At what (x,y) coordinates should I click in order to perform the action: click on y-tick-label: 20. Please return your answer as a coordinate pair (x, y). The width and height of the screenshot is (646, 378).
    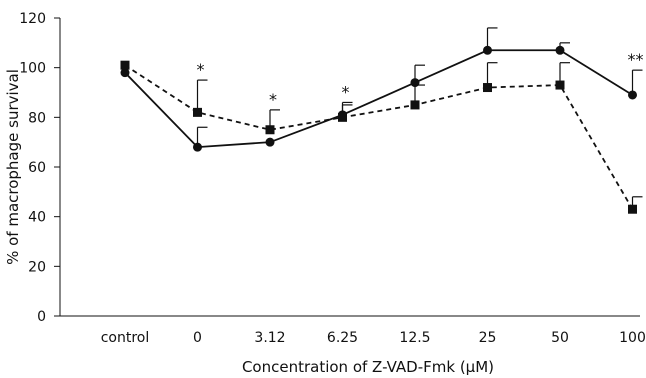
    Looking at the image, I should click on (37, 267).